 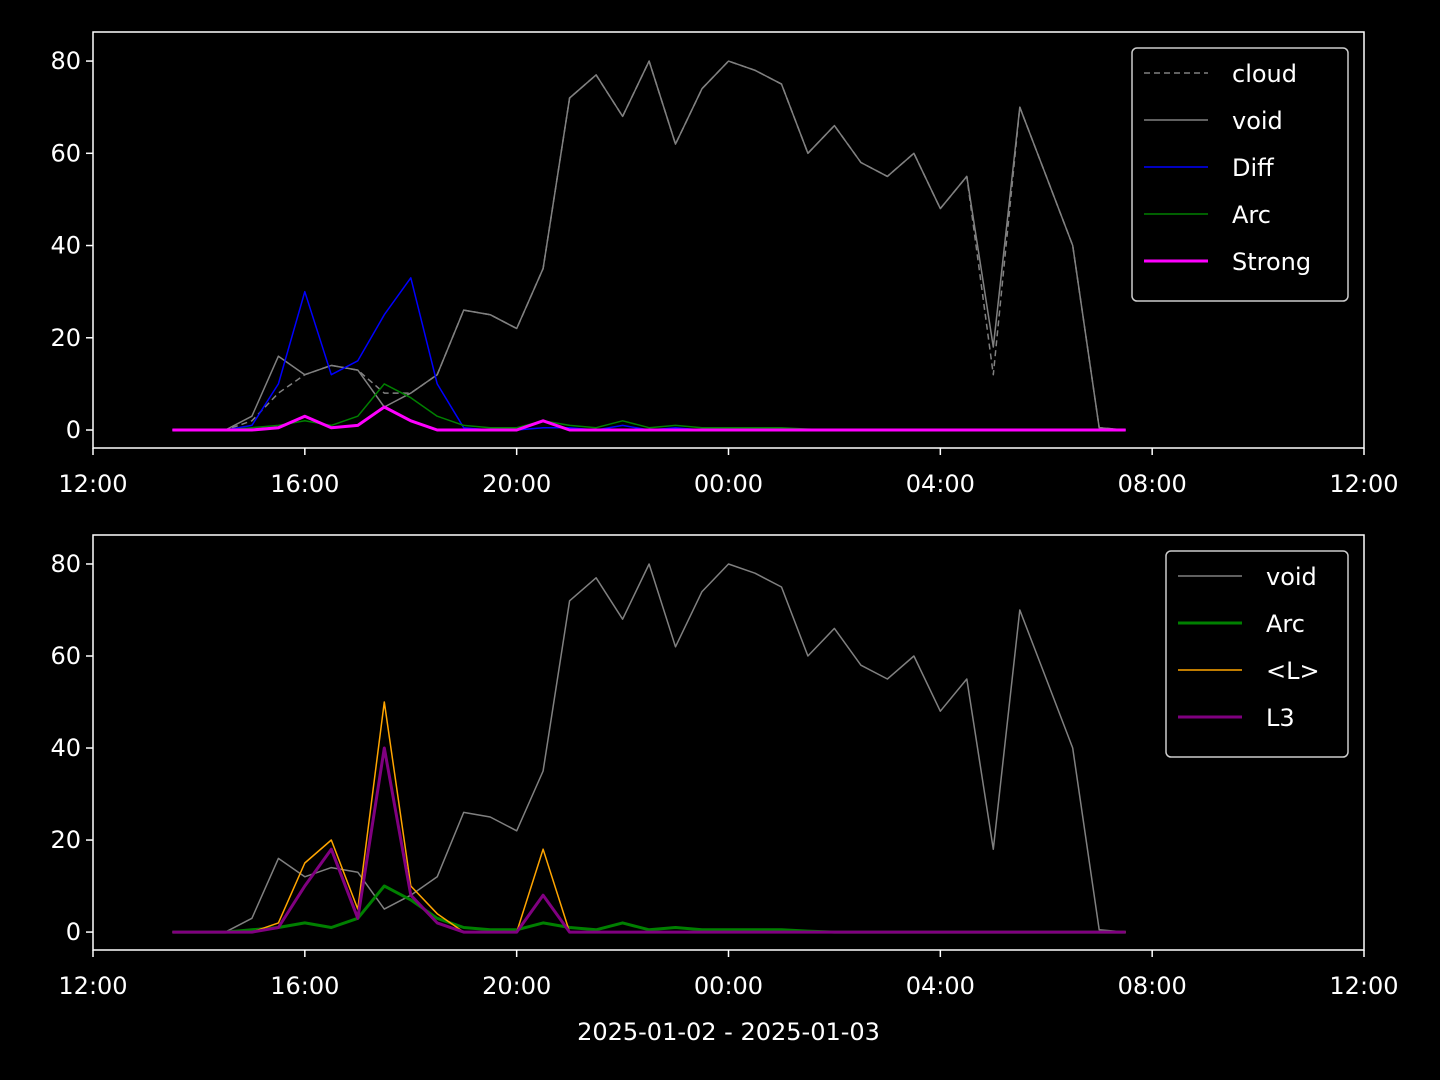 I want to click on legend-label: Strong, so click(x=1271, y=262).